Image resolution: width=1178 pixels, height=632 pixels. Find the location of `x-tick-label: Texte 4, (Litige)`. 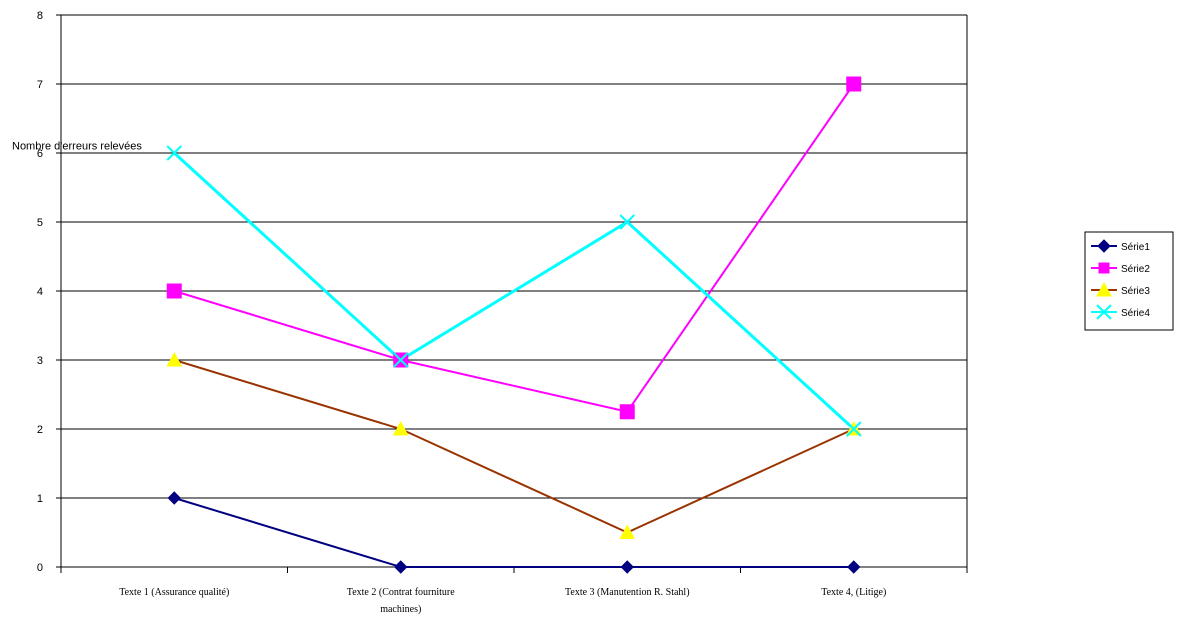

x-tick-label: Texte 4, (Litige) is located at coordinates (853, 592).